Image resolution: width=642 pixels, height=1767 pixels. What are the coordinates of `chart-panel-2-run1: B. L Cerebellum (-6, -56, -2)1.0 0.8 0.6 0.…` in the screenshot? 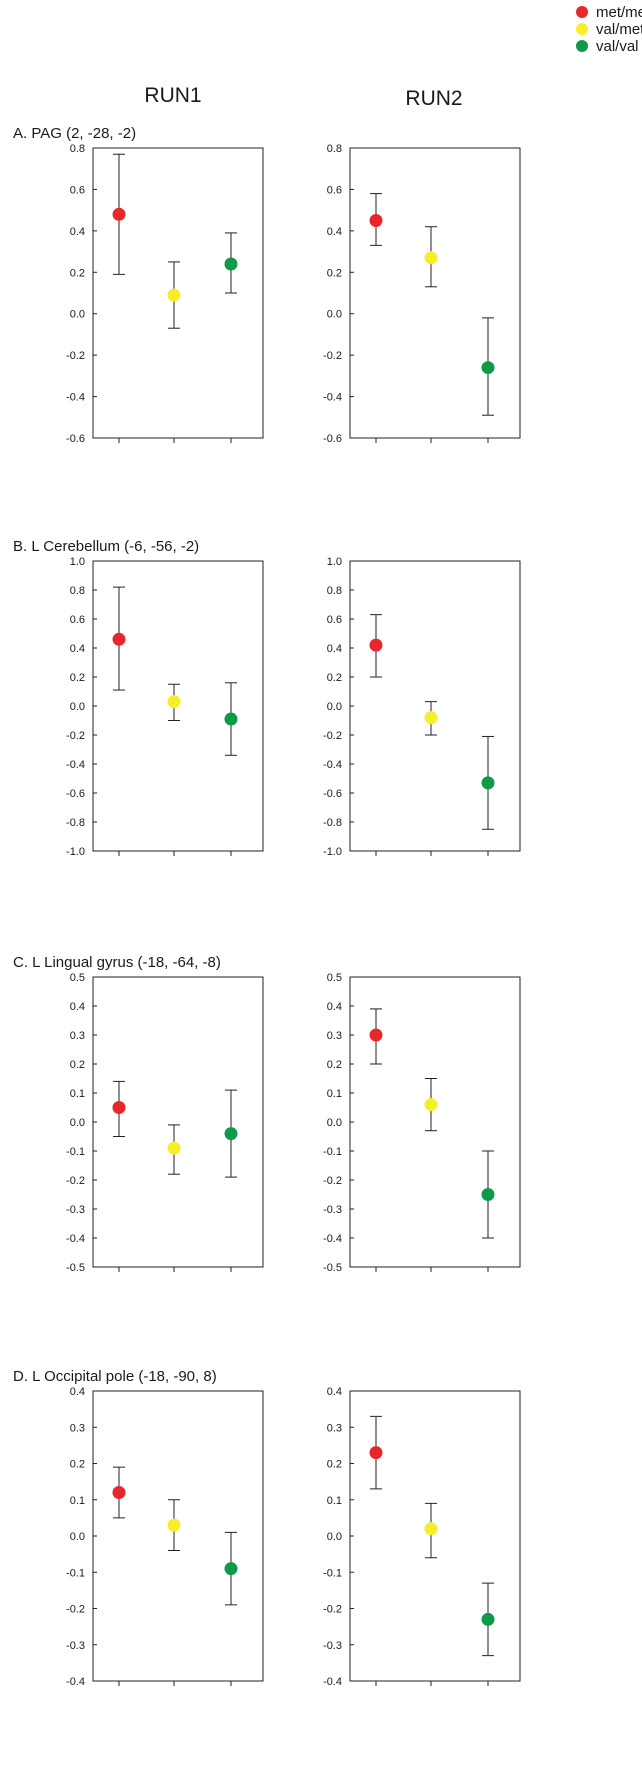 It's located at (138, 698).